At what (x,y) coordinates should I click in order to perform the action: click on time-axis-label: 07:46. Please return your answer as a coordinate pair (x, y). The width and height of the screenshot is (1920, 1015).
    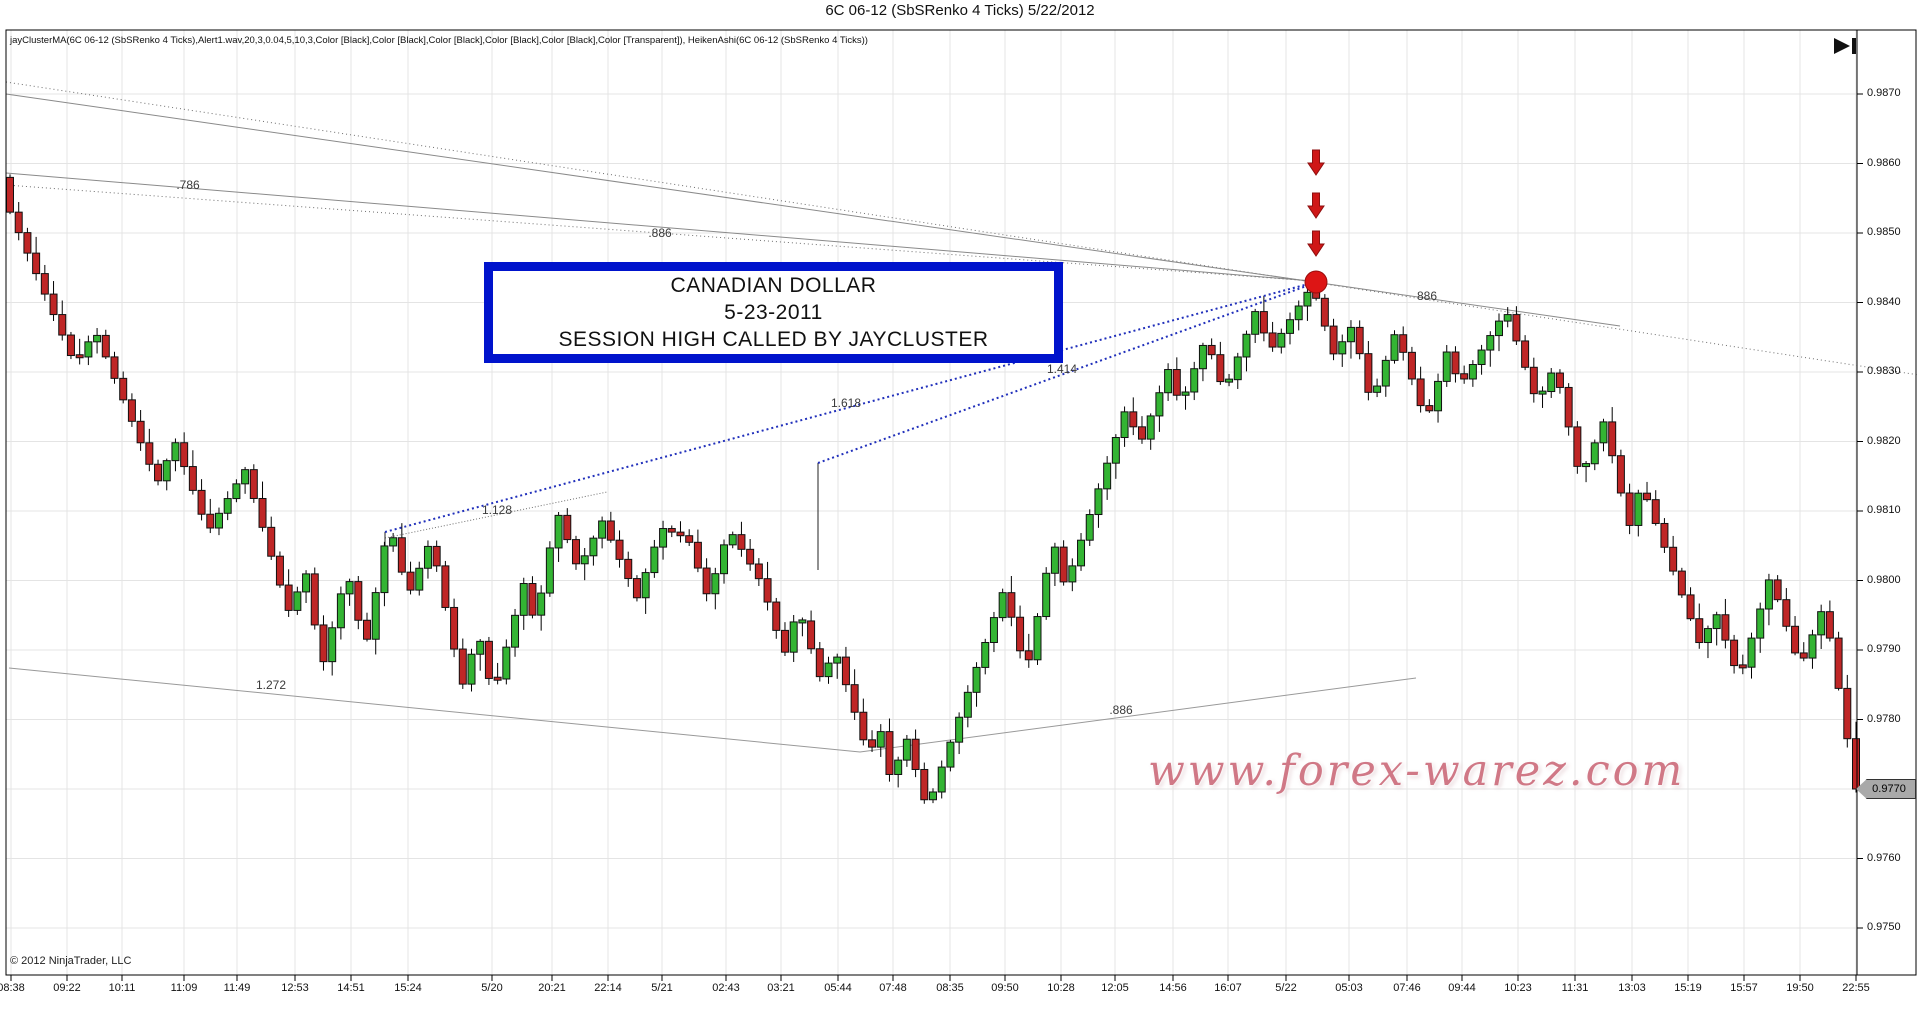
    Looking at the image, I should click on (1407, 988).